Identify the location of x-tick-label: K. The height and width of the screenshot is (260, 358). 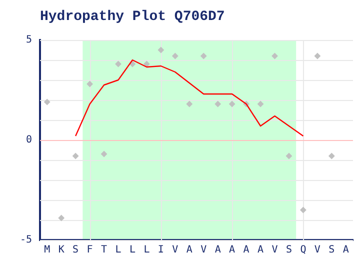
(61, 250).